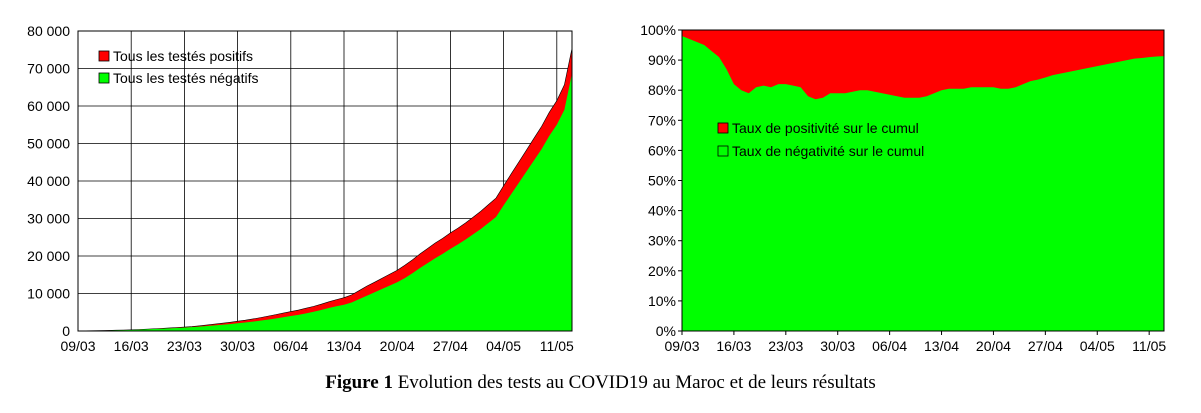 Image resolution: width=1201 pixels, height=413 pixels. I want to click on y-tick-label: 40%, so click(662, 211).